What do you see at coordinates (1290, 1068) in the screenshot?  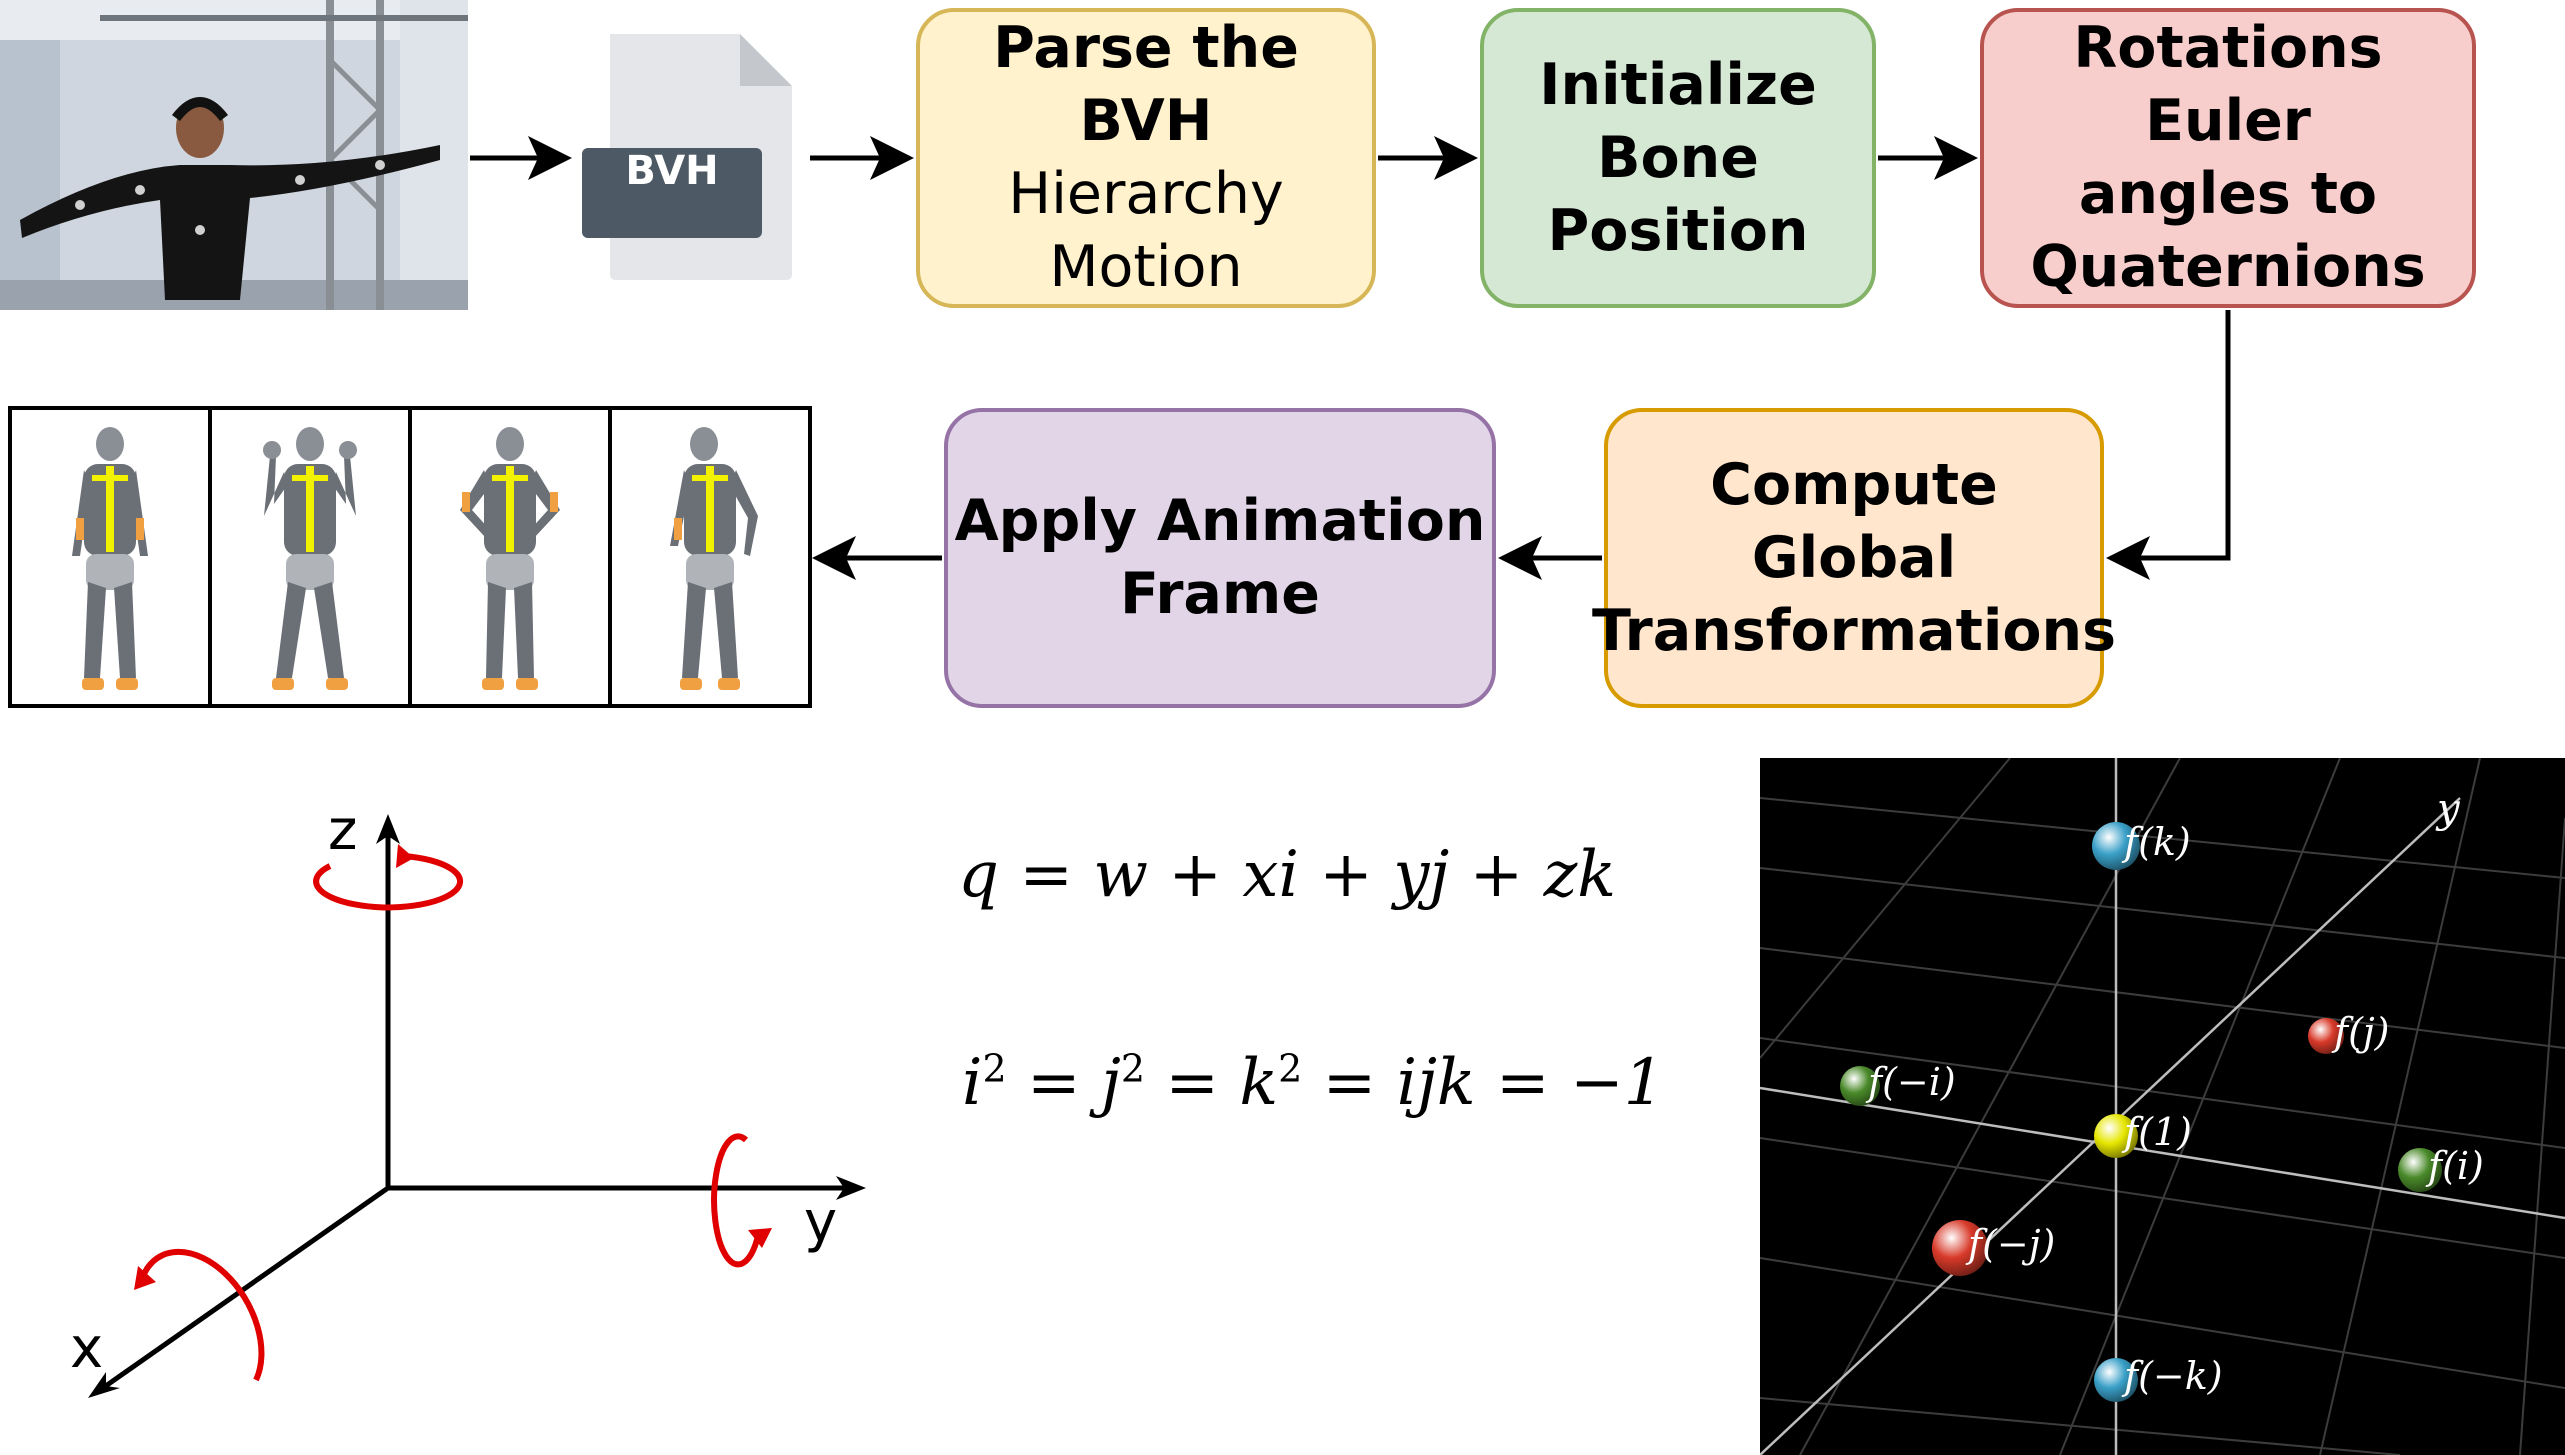 I see `identity-k-exp: 2` at bounding box center [1290, 1068].